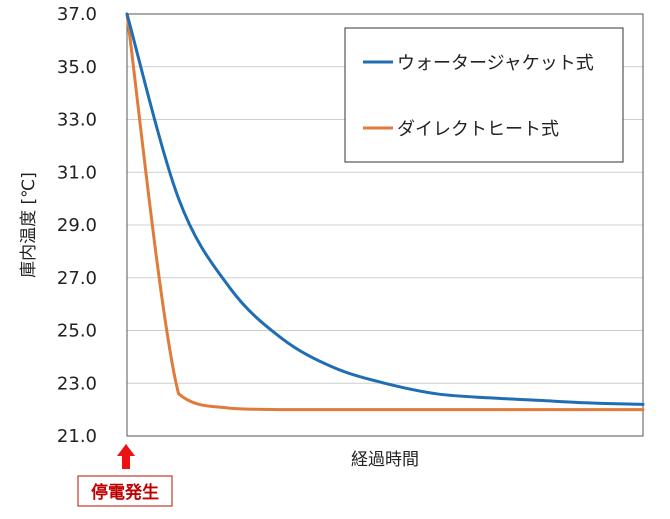  I want to click on callout-label: 停電発生, so click(125, 492).